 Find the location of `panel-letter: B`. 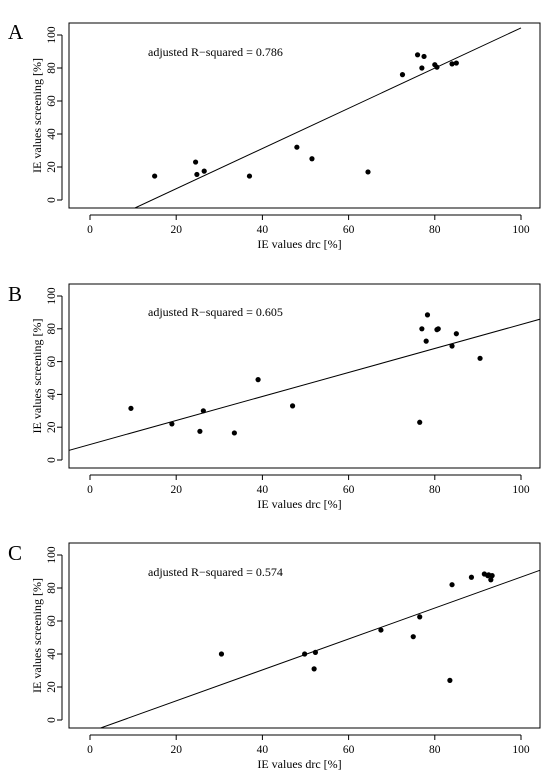

panel-letter: B is located at coordinates (15, 294).